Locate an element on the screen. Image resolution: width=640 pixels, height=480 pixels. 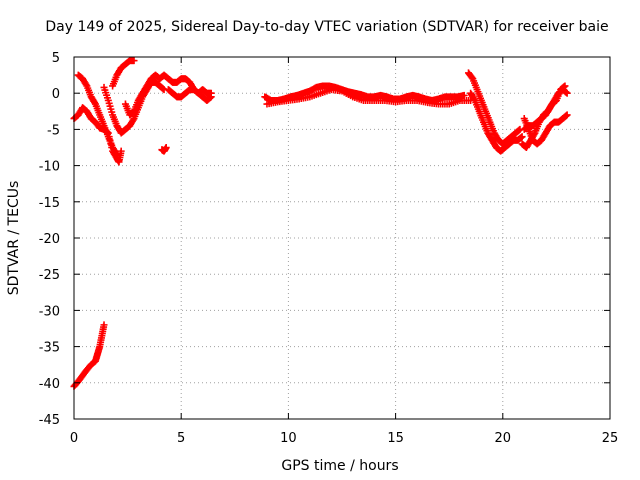
x-tick-label: 15 is located at coordinates (395, 438).